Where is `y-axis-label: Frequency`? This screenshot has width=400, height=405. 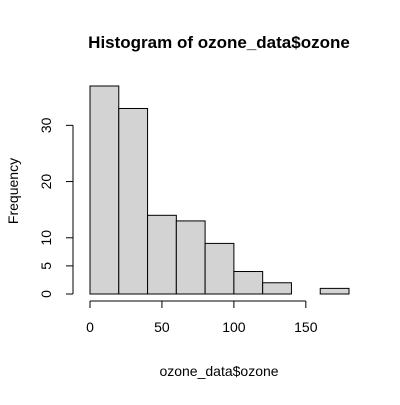 y-axis-label: Frequency is located at coordinates (13, 191).